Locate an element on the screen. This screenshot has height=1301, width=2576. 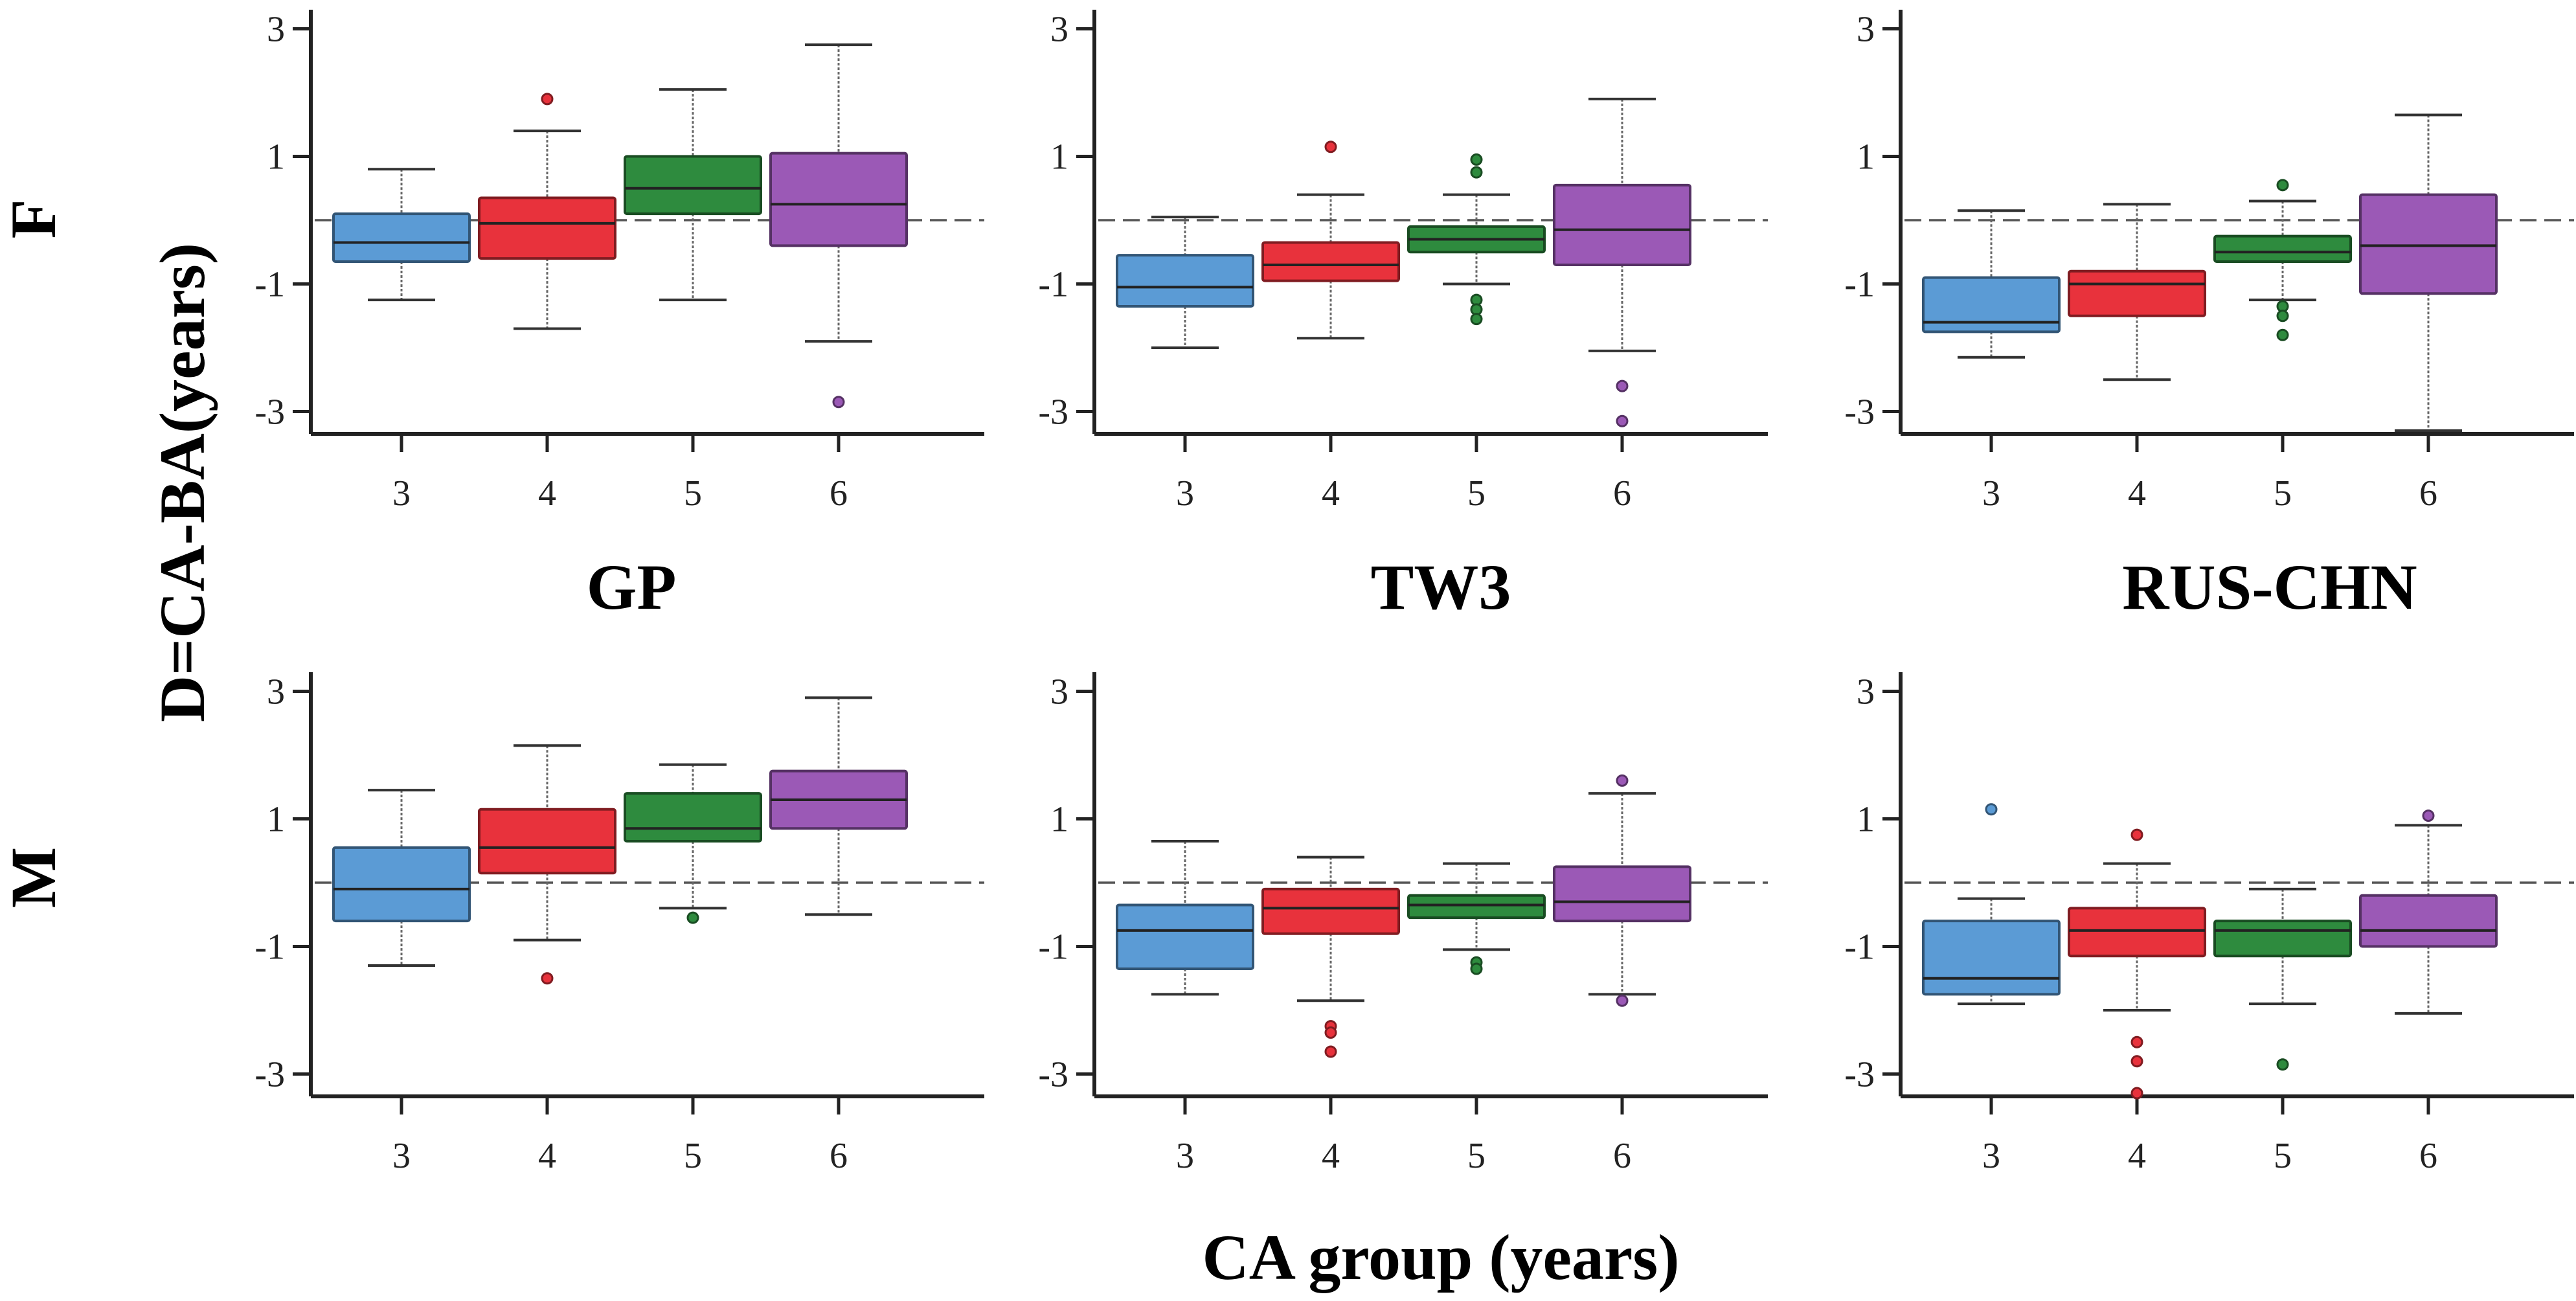
panel-m-rus-chn: 3 1 -1 -3 3 4 5 6 is located at coordinates (2209, 924).